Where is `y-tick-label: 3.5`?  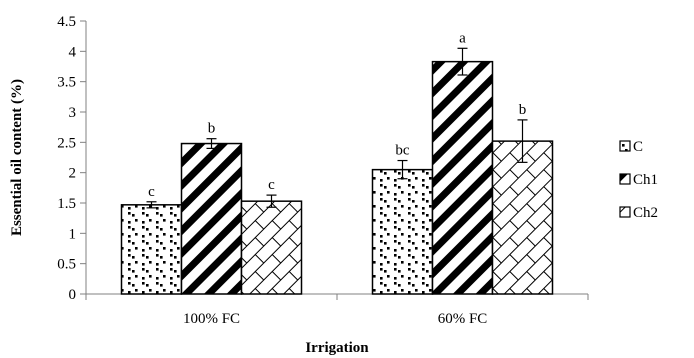 y-tick-label: 3.5 is located at coordinates (66, 83).